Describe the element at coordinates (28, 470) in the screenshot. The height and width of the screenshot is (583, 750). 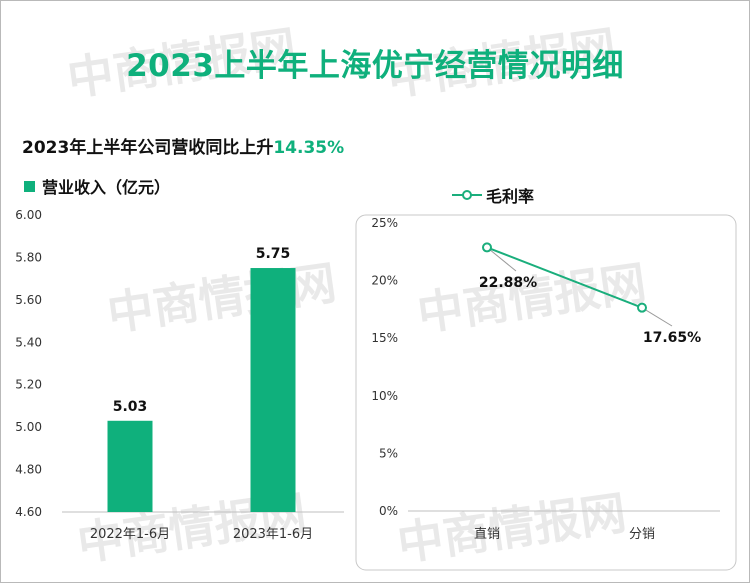
I see `bar-y-tick-label: 4.80` at that location.